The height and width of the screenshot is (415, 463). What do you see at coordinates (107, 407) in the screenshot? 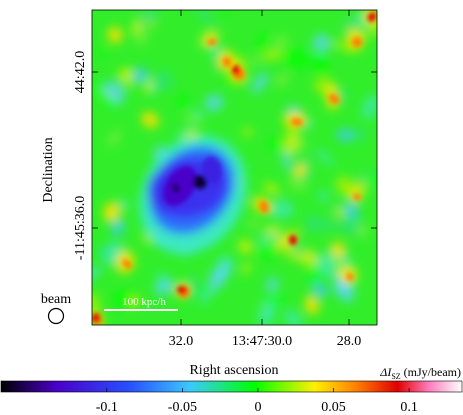
I see `colorbar-tick-label-0: -0.1` at bounding box center [107, 407].